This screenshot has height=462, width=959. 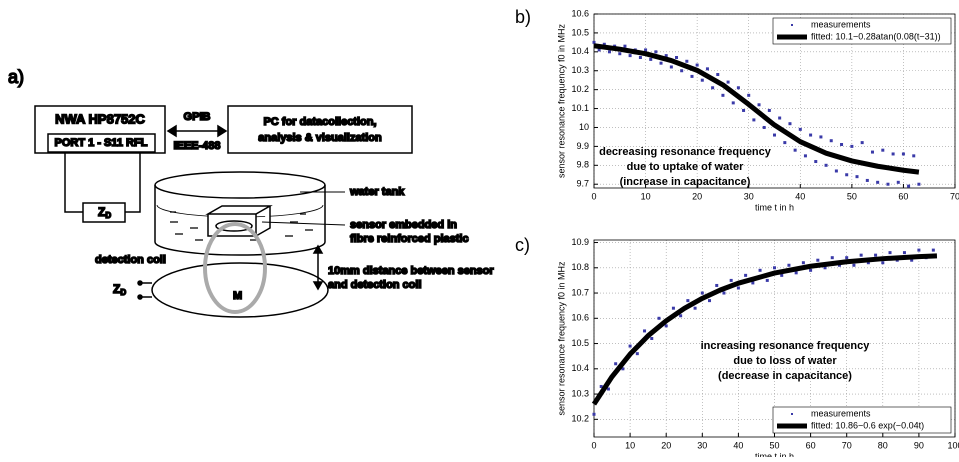 I want to click on y-tick-label: 10.8, so click(x=580, y=267).